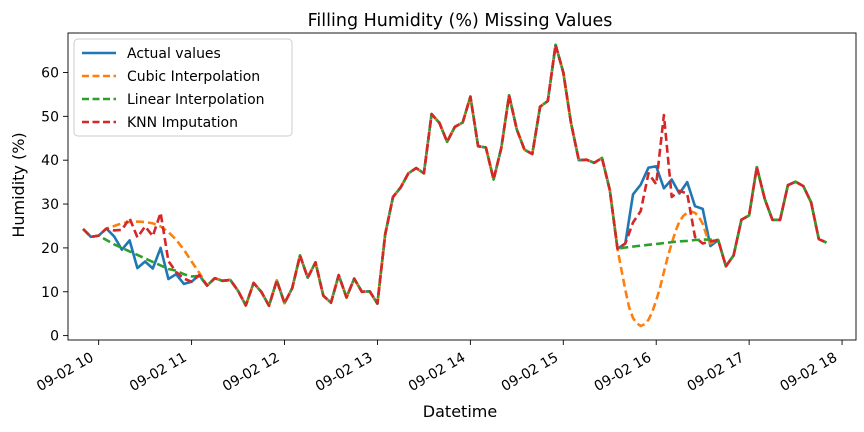  Describe the element at coordinates (174, 54) in the screenshot. I see `legend-label: Actual values` at that location.